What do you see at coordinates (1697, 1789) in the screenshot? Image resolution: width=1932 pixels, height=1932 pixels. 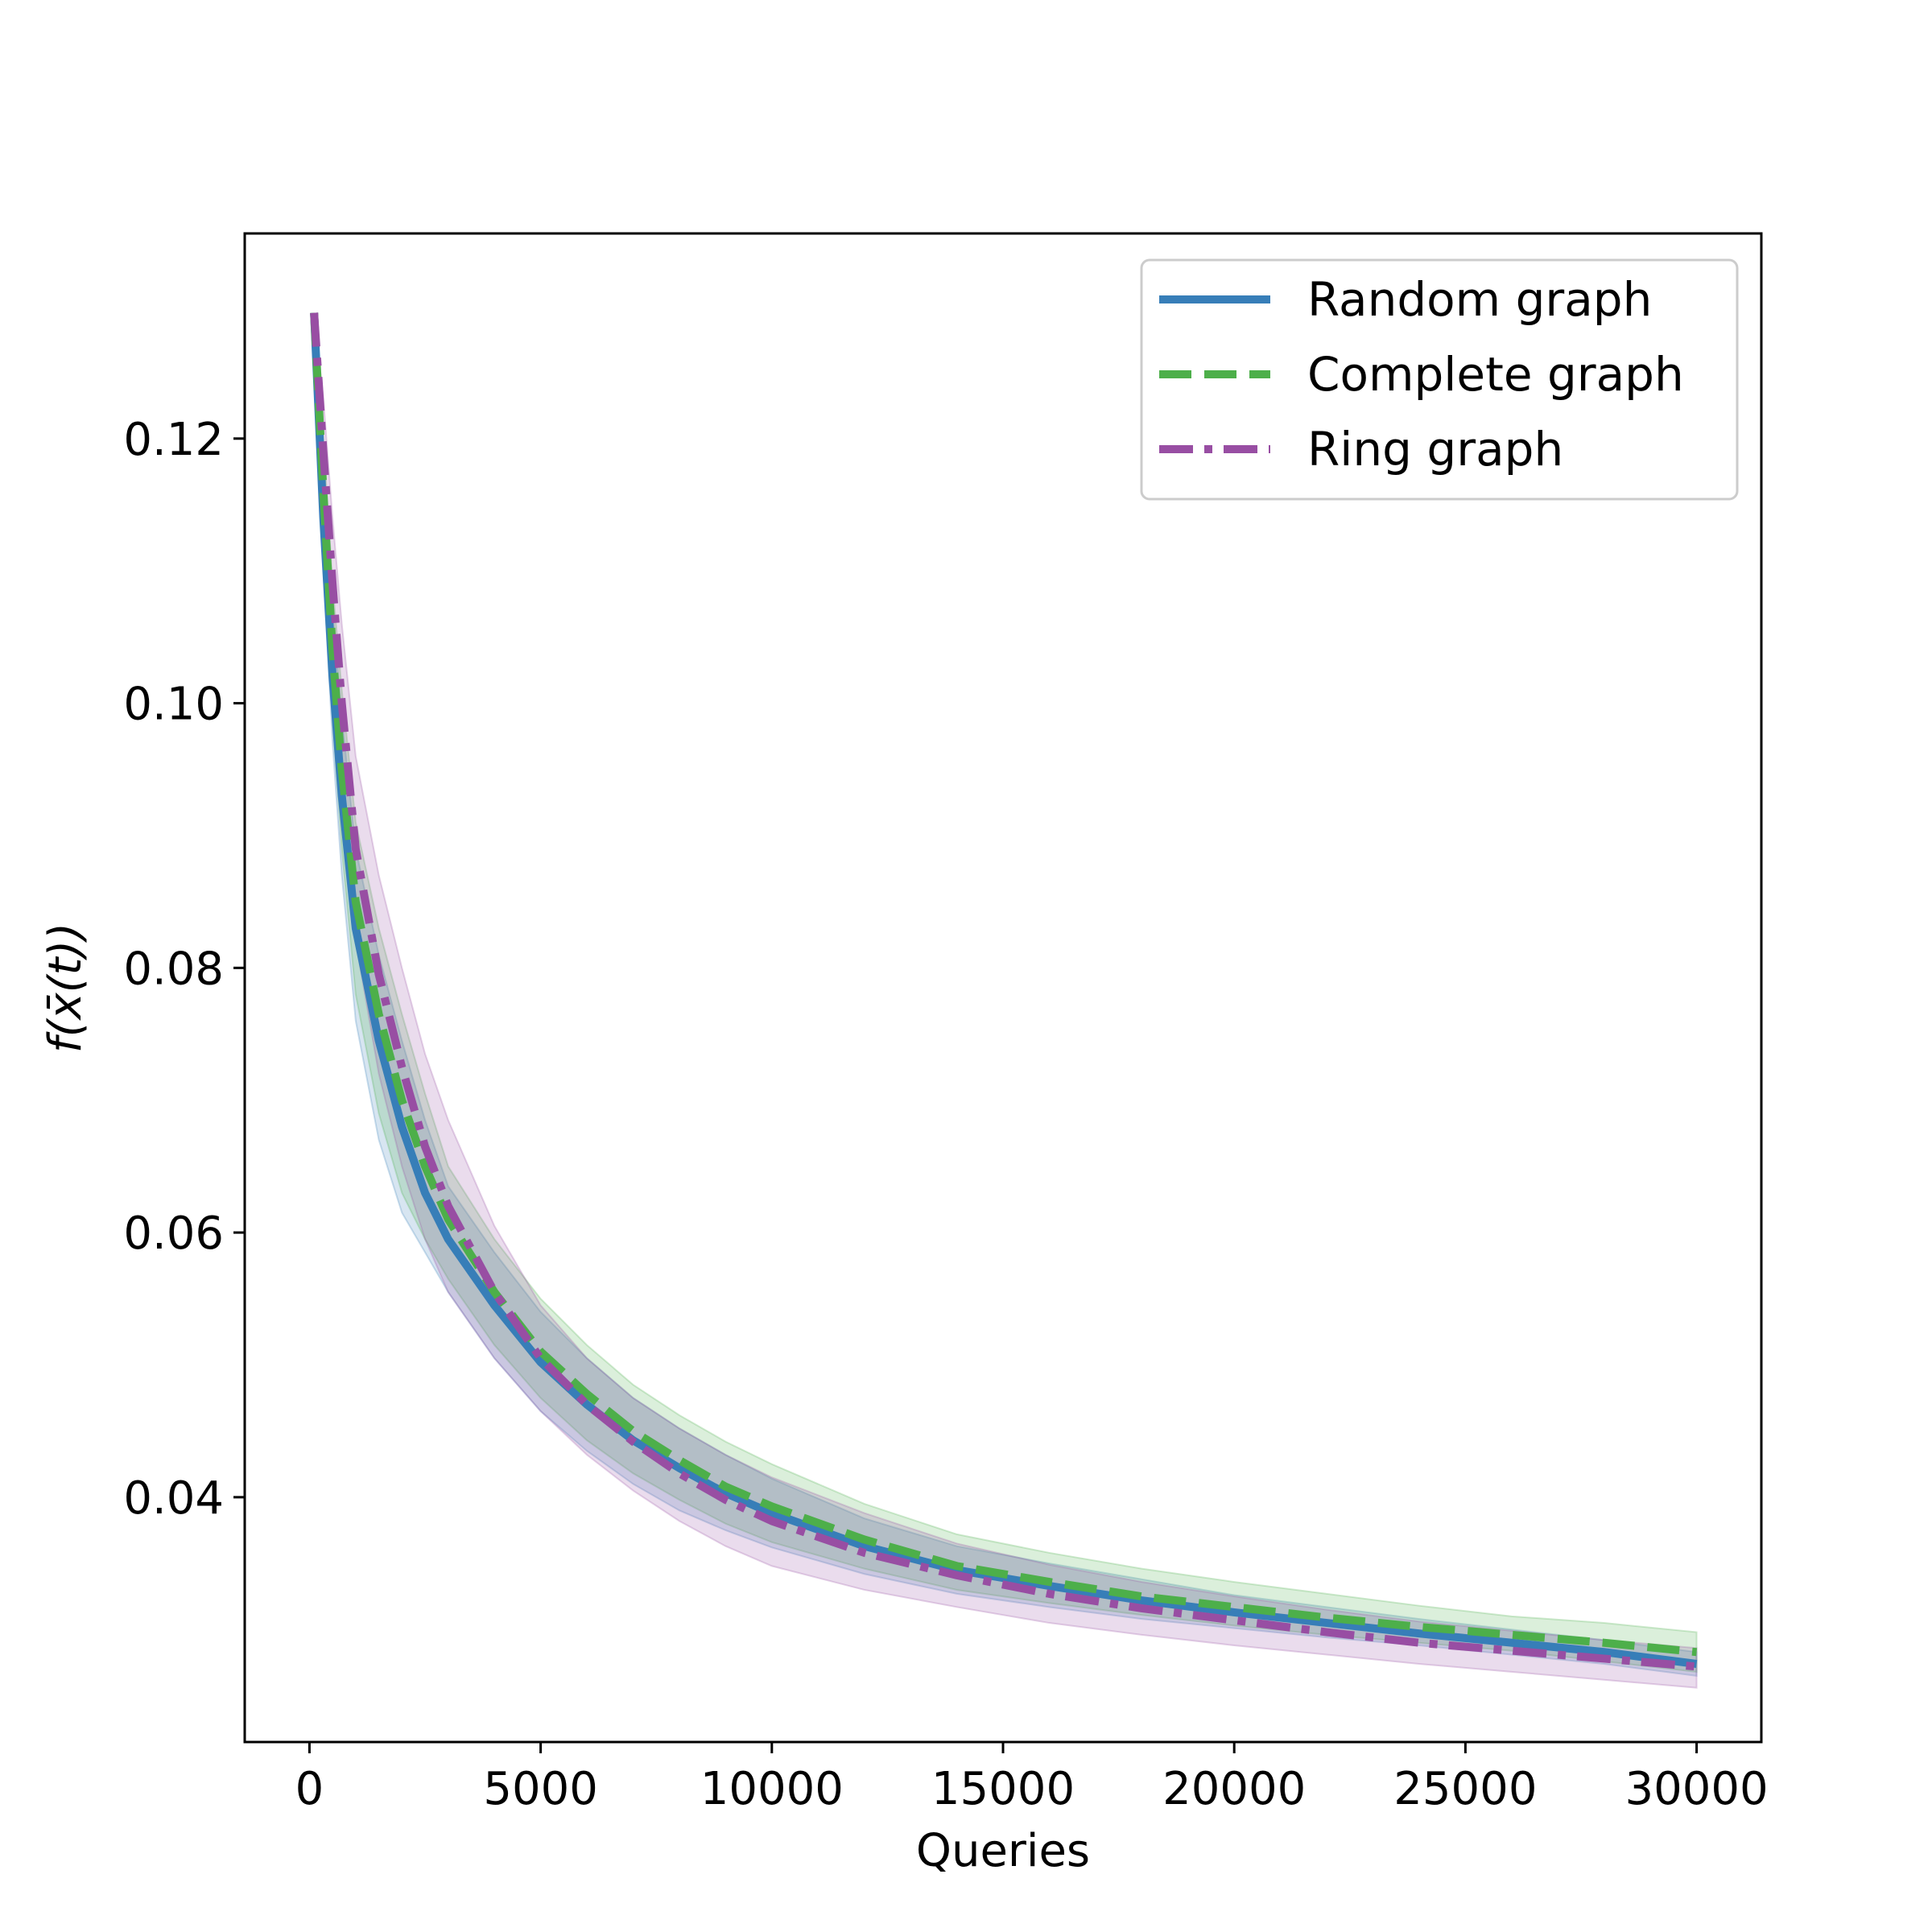 I see `x-tick-label: 30000` at bounding box center [1697, 1789].